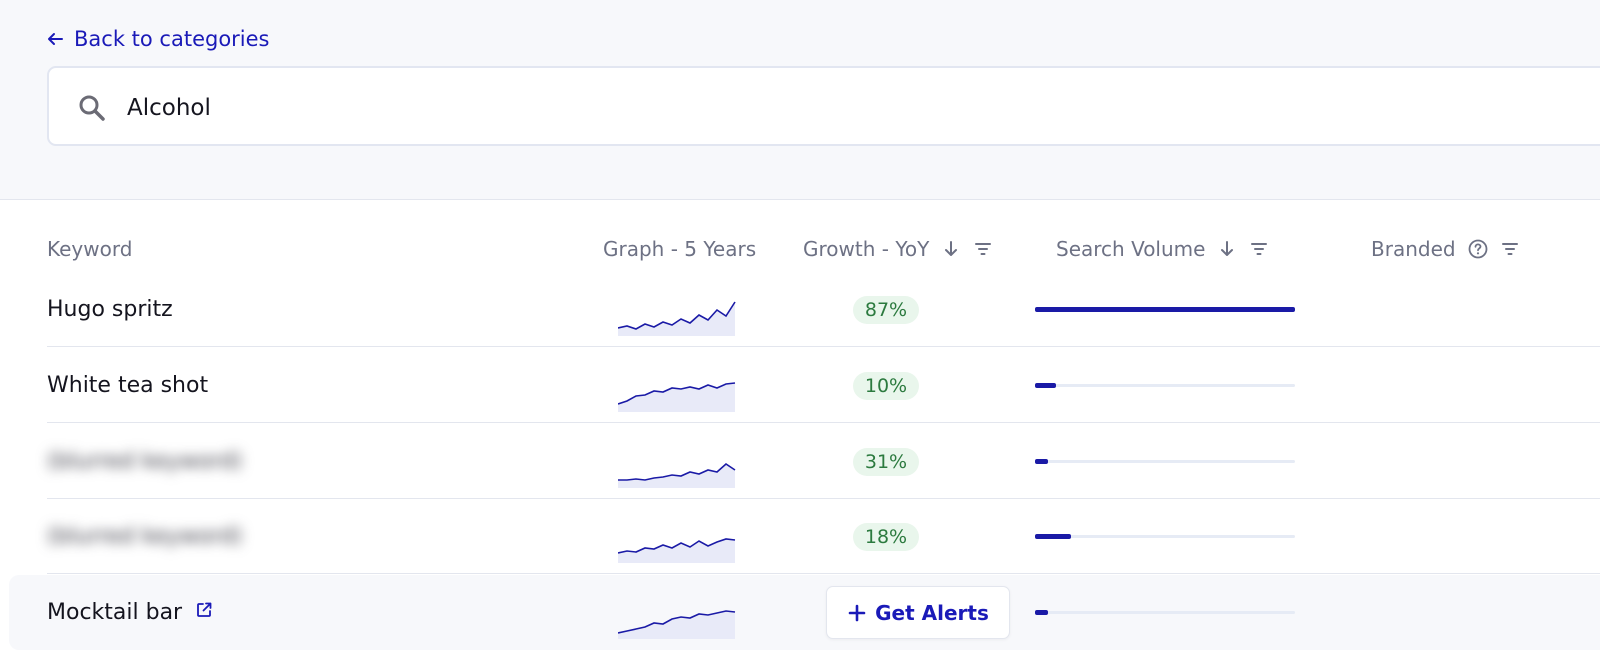 This screenshot has height=659, width=1600. Describe the element at coordinates (823, 461) in the screenshot. I see `table-row: (blurred keyword) 31%` at that location.